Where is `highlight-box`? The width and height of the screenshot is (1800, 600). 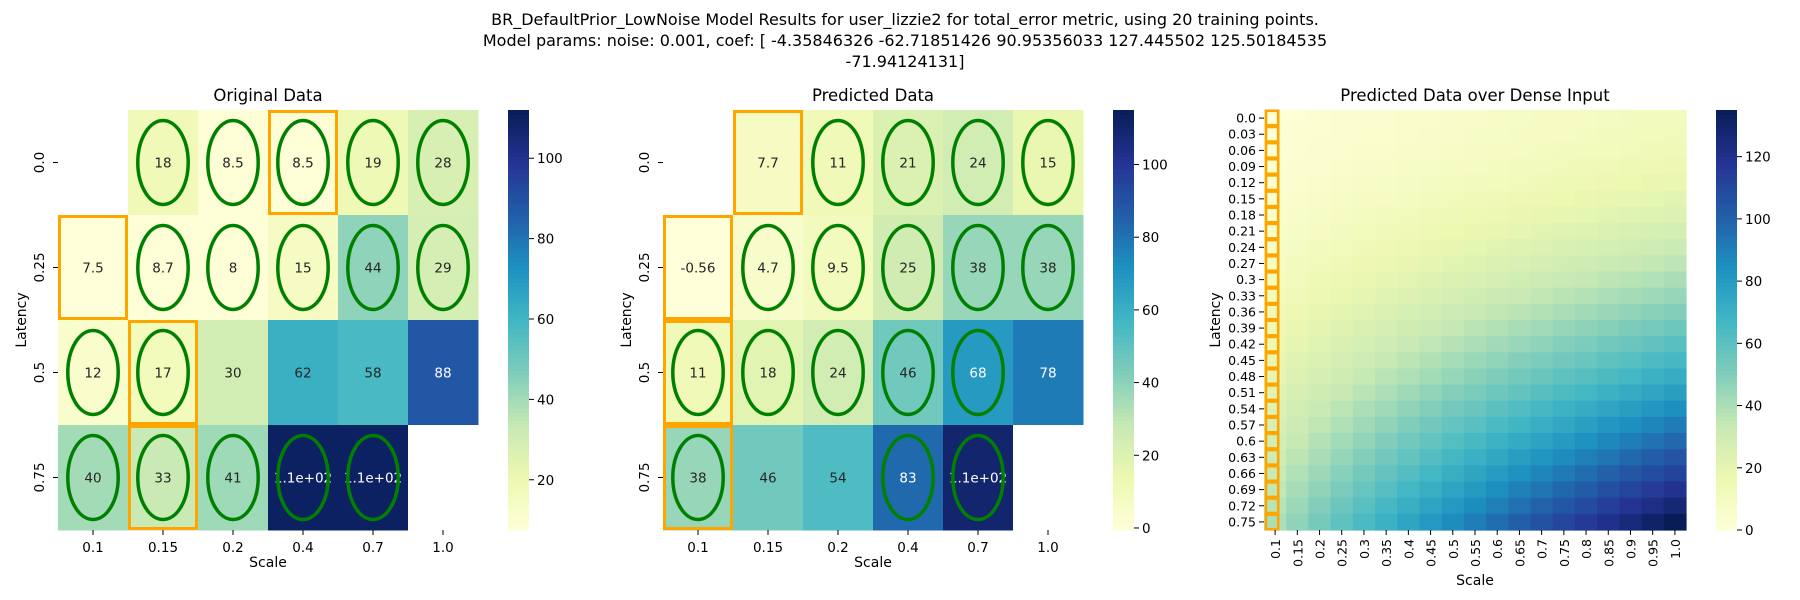
highlight-box is located at coordinates (1272, 393).